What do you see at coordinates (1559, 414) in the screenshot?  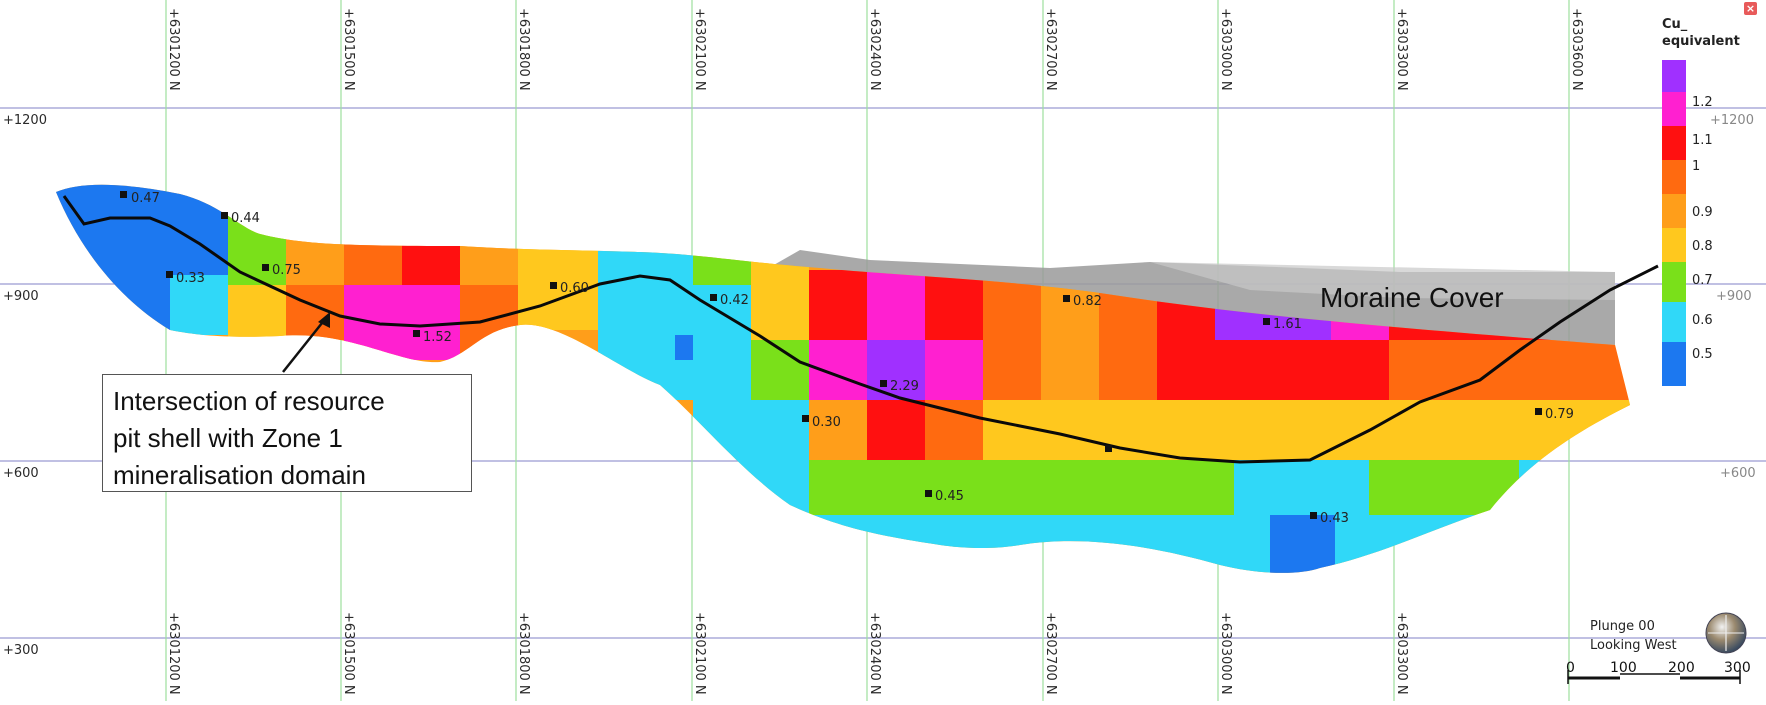 I see `sample-label: 0.79` at bounding box center [1559, 414].